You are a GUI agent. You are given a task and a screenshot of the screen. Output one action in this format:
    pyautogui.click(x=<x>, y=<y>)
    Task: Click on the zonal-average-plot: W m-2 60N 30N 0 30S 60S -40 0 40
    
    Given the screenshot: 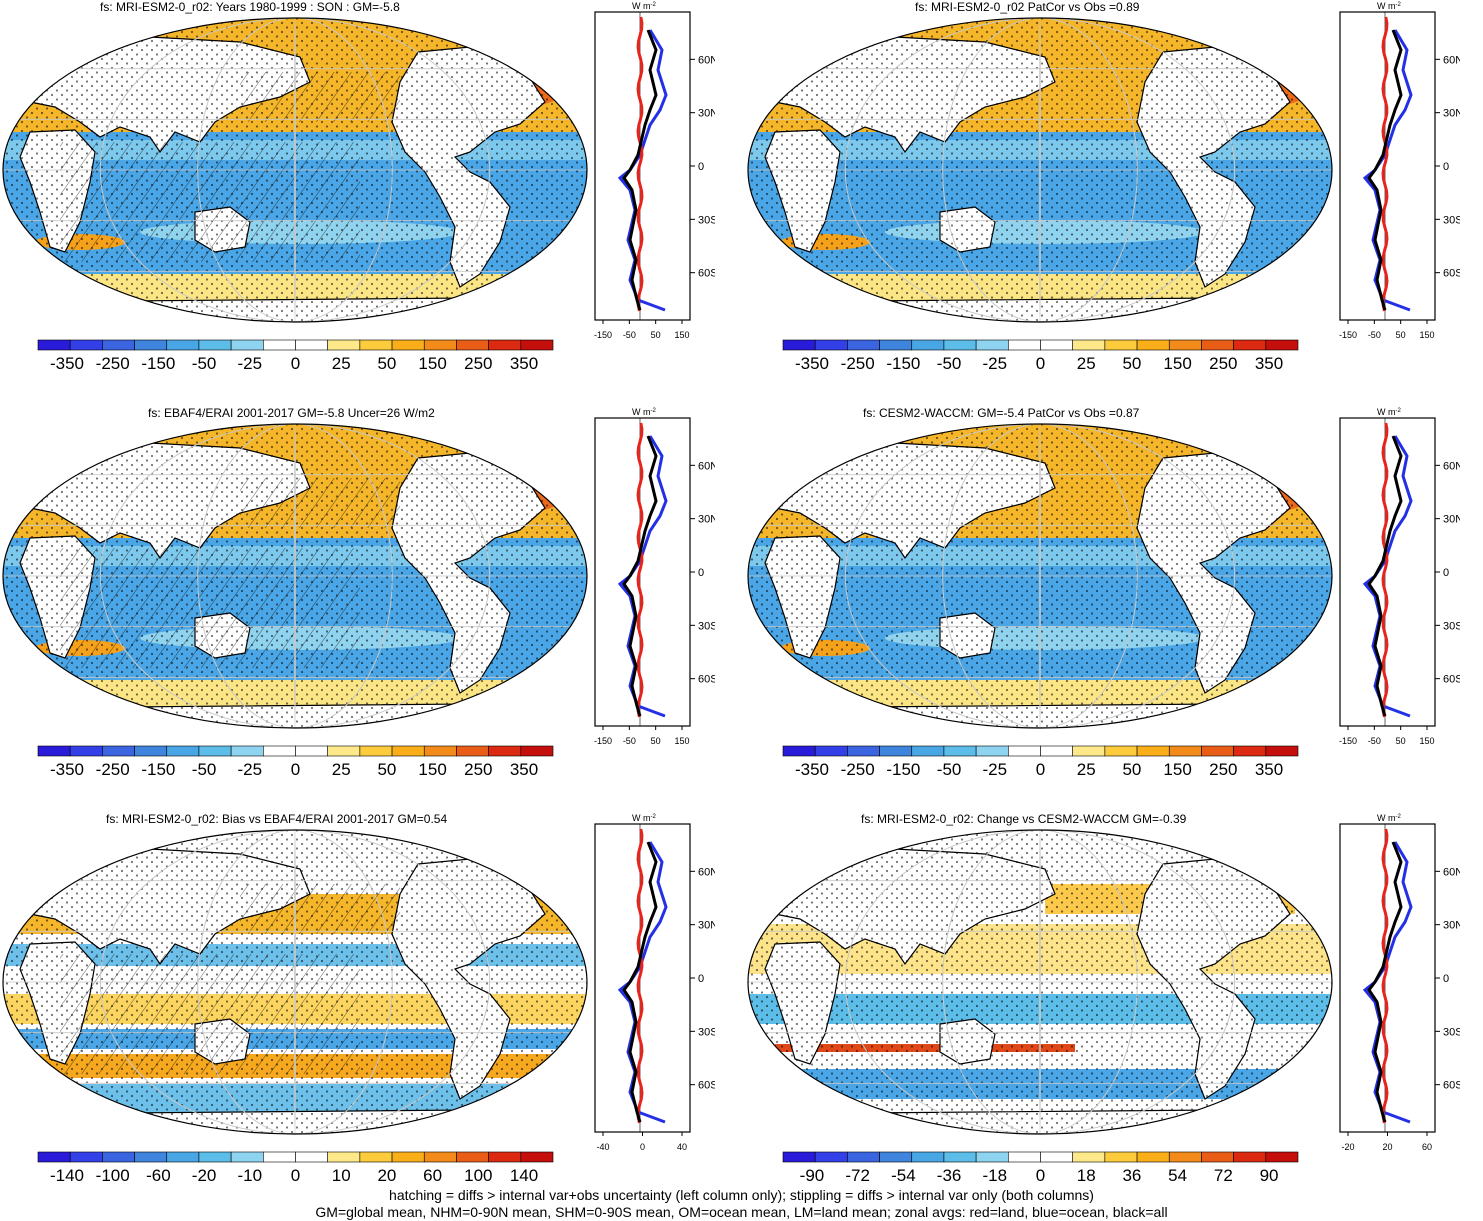 What is the action you would take?
    pyautogui.click(x=654, y=982)
    